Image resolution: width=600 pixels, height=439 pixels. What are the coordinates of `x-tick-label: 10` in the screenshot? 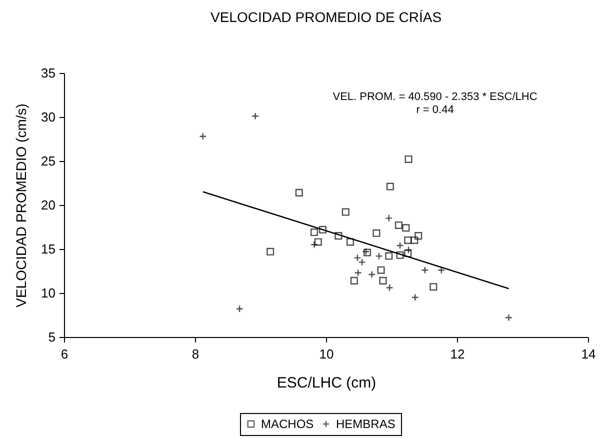 It's located at (326, 354).